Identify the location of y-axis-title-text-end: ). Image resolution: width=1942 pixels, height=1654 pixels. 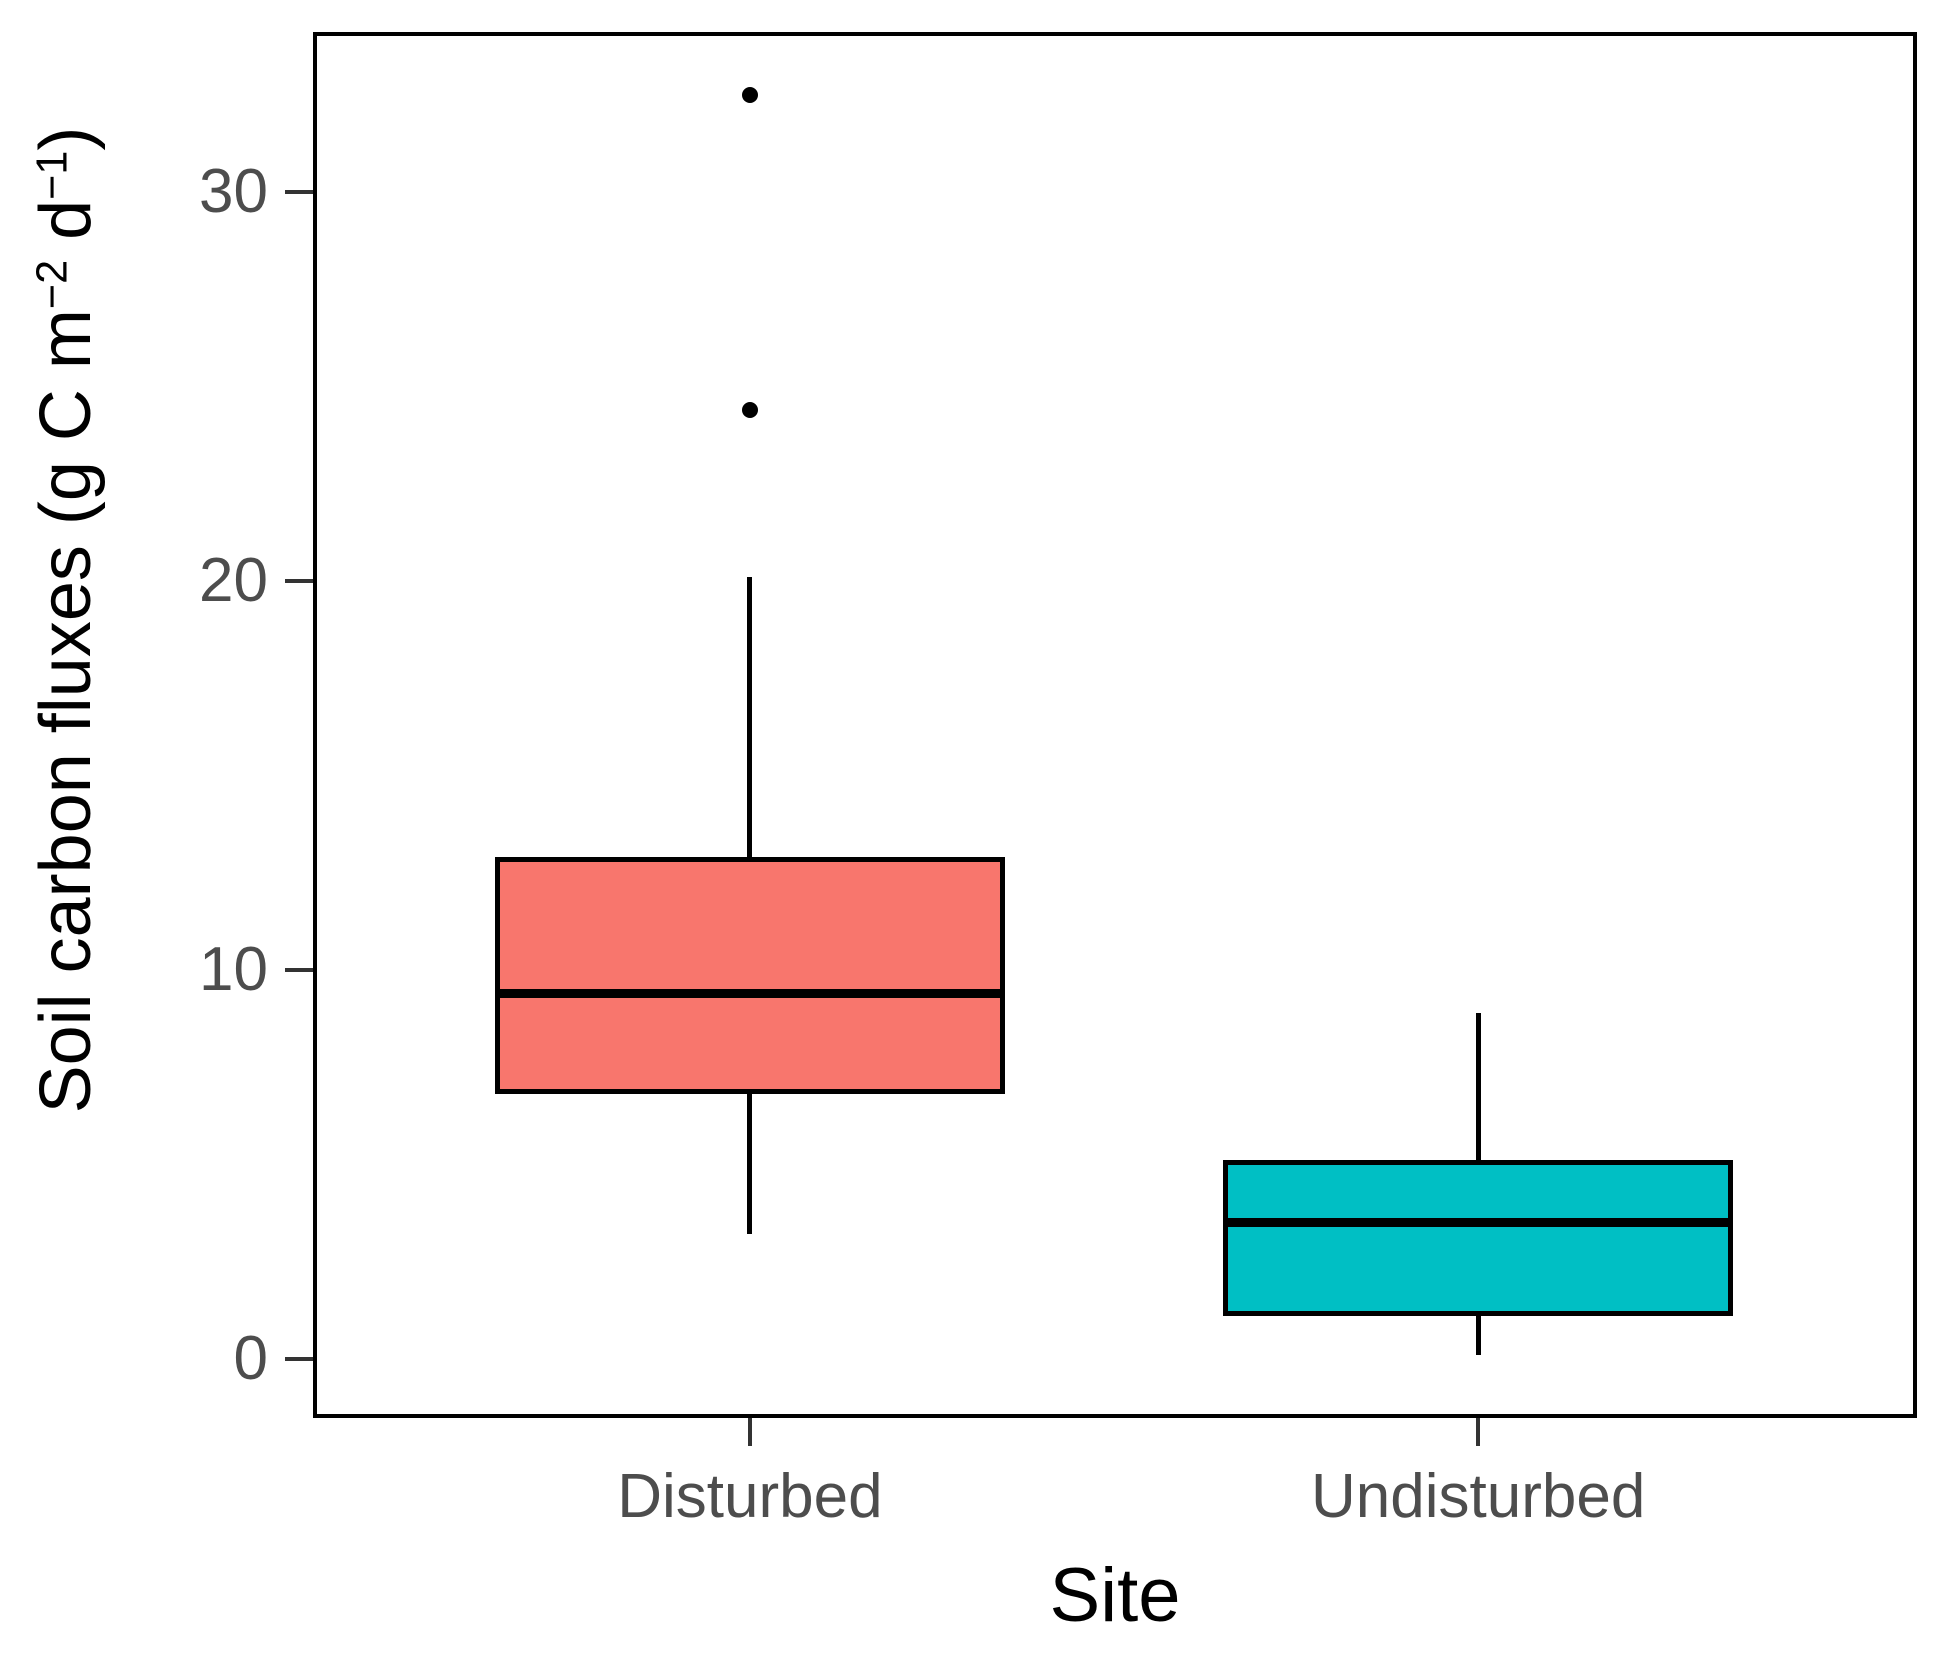
(66, 138).